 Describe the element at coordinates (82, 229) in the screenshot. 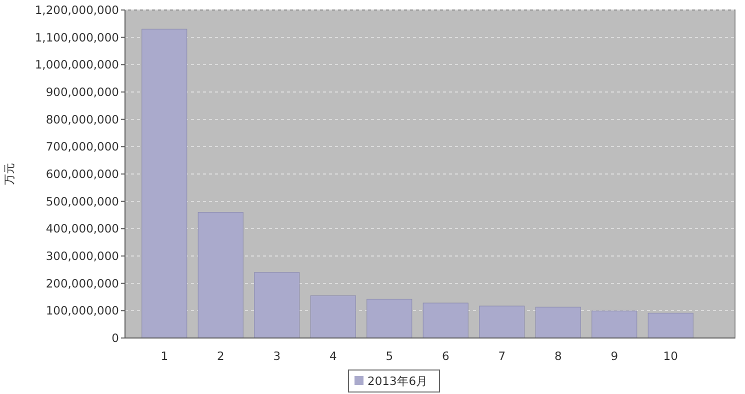

I see `y-tick-label: 400,000,000` at that location.